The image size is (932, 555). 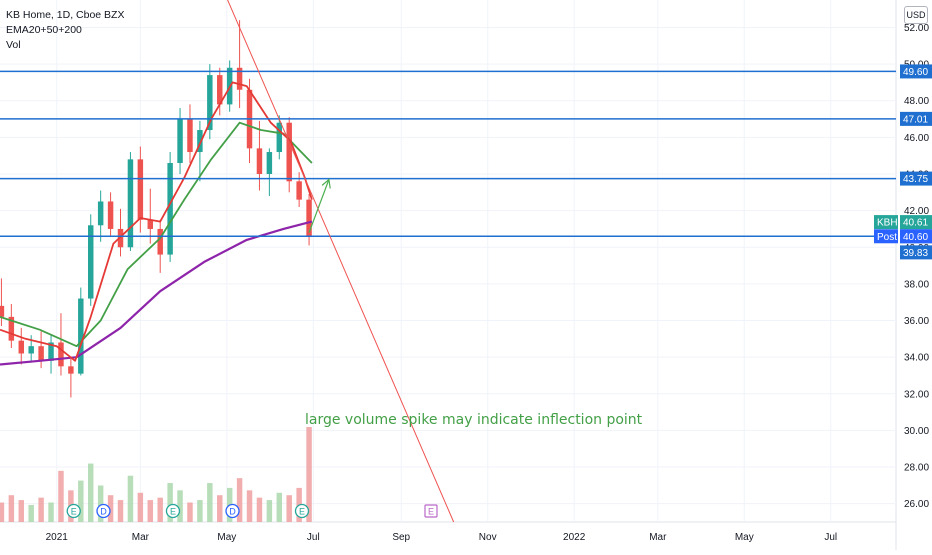 What do you see at coordinates (916, 211) in the screenshot?
I see `y-tick-label: 42.00` at bounding box center [916, 211].